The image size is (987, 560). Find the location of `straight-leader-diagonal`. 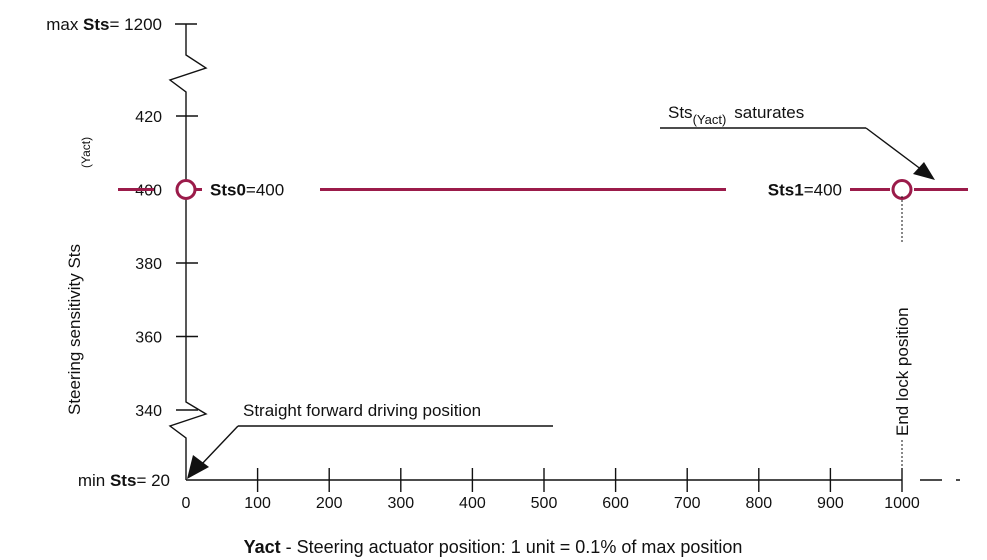

straight-leader-diagonal is located at coordinates (219, 446).